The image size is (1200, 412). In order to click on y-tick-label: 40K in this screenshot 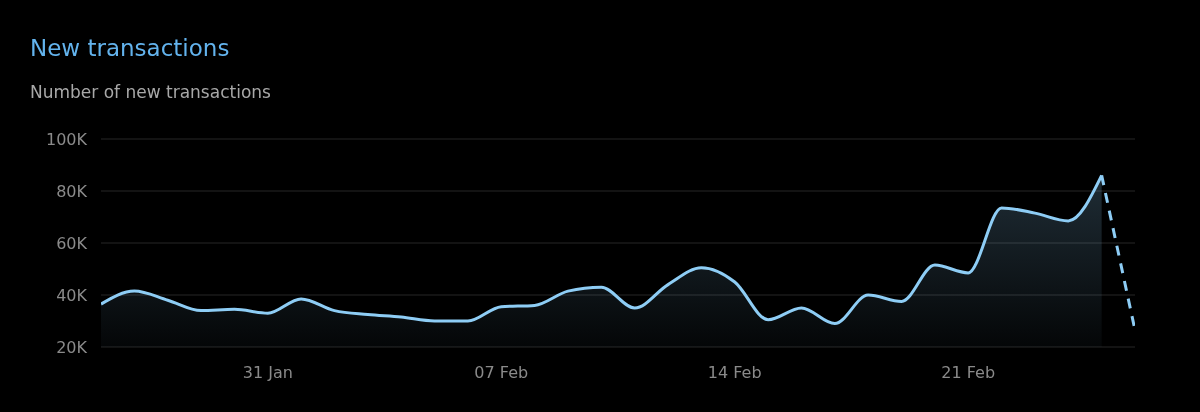, I will do `click(72, 295)`.